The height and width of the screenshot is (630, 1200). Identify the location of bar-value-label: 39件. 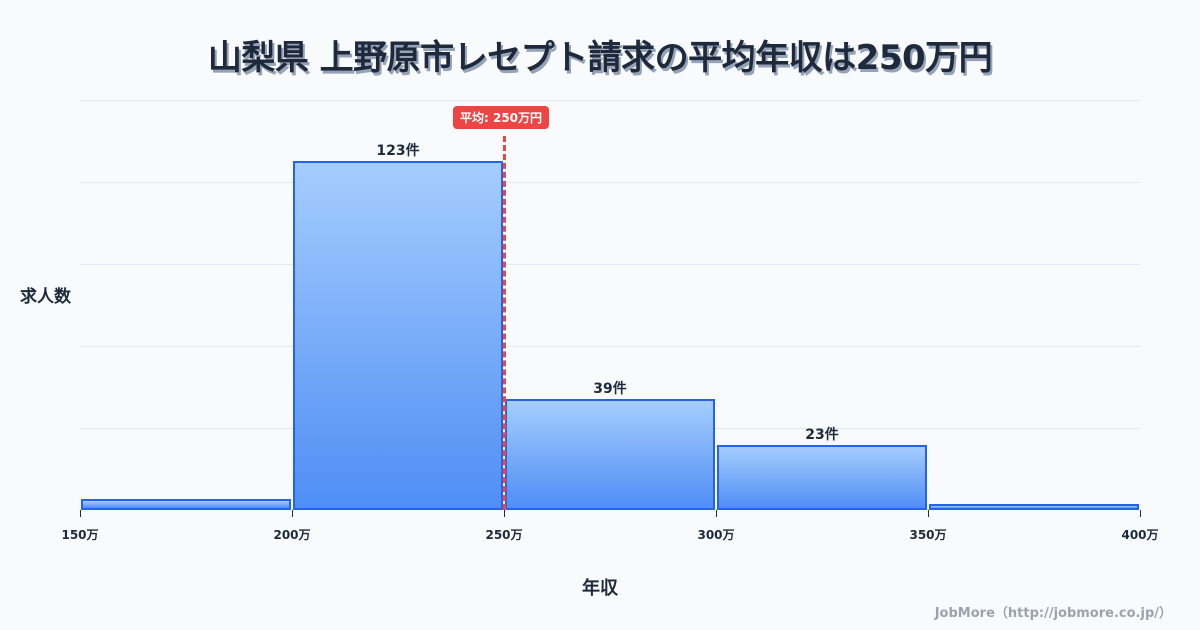
(610, 389).